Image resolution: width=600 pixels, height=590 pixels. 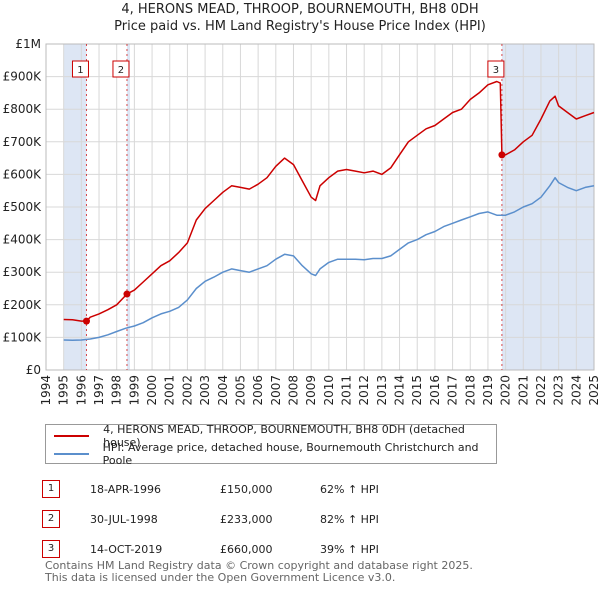 I want to click on x-tick-label: 2008, so click(x=293, y=390).